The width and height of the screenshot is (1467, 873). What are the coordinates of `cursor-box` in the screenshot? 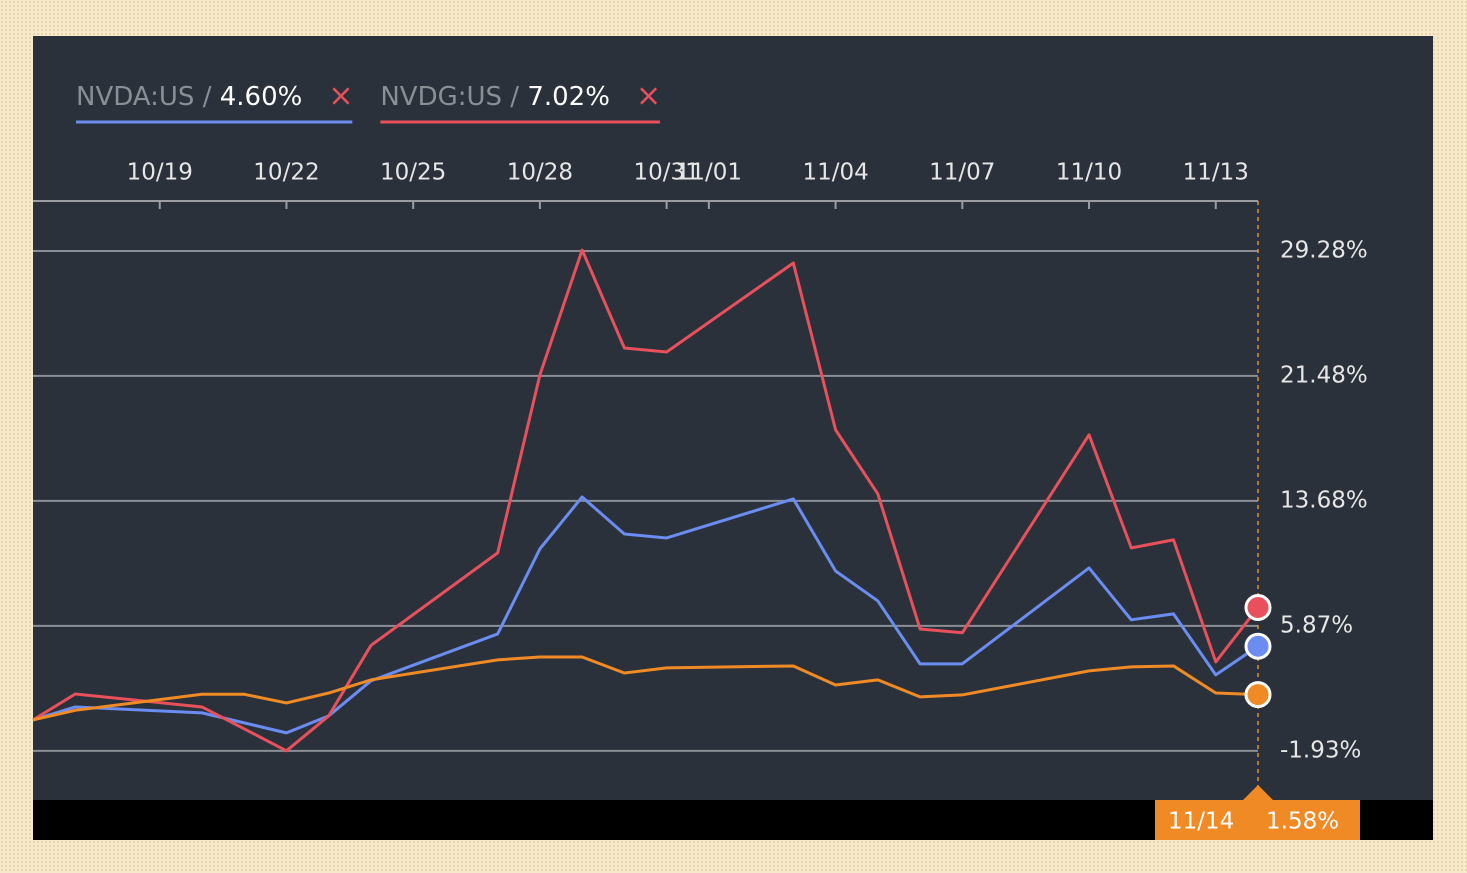 It's located at (1257, 820).